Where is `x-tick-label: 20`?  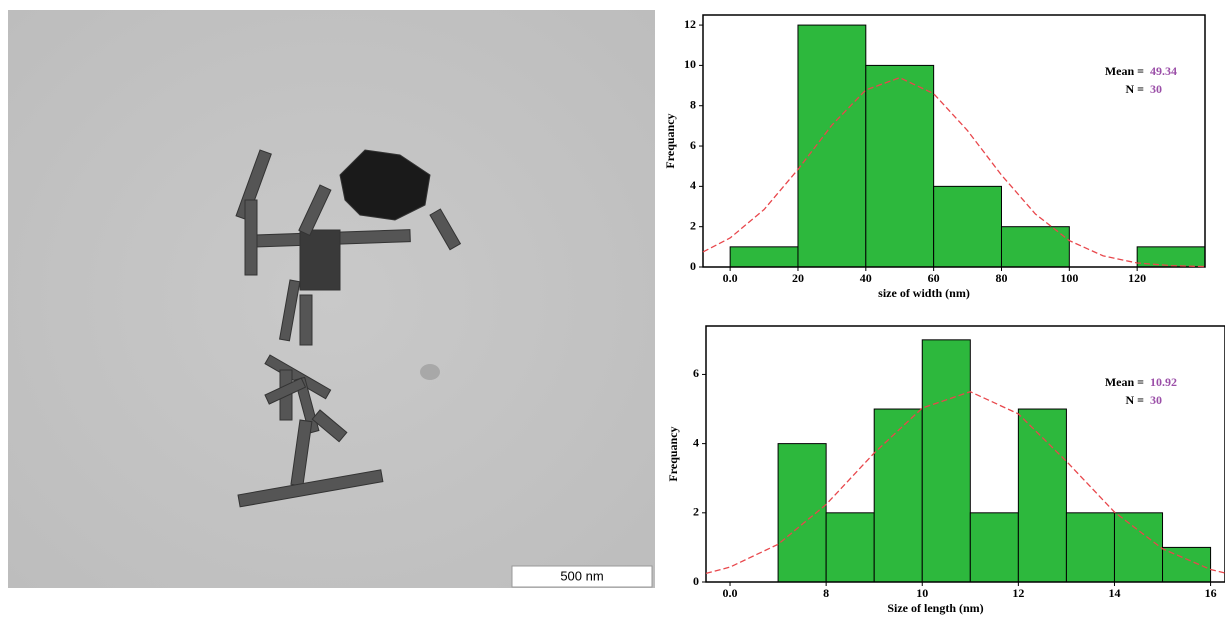 x-tick-label: 20 is located at coordinates (798, 278).